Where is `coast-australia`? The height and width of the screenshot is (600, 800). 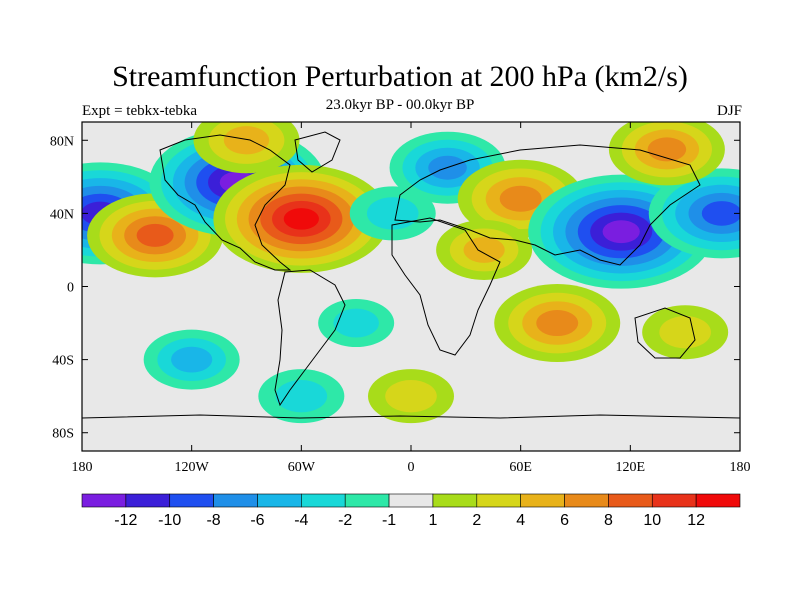 coast-australia is located at coordinates (665, 333).